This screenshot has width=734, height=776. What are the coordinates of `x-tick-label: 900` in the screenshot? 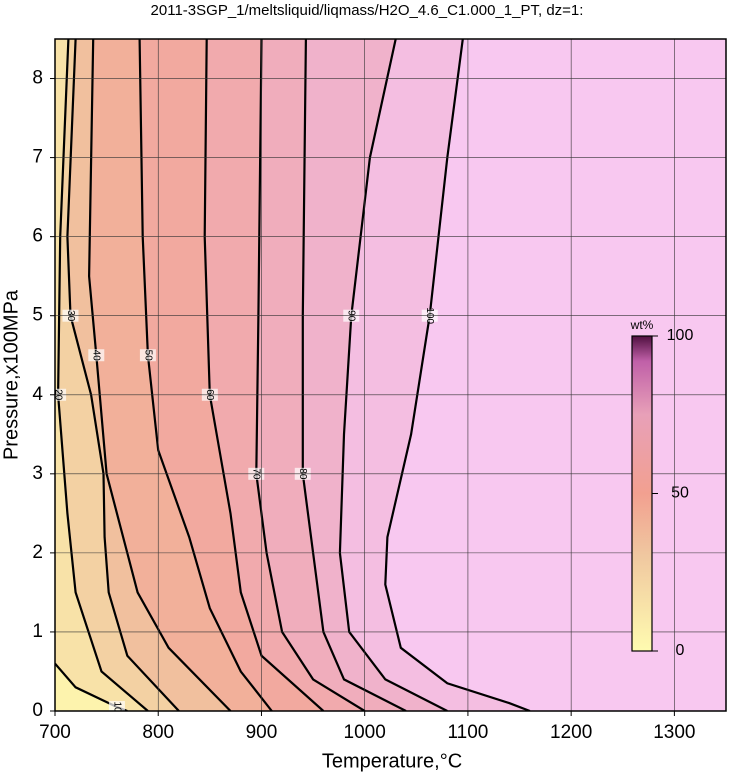 It's located at (262, 732).